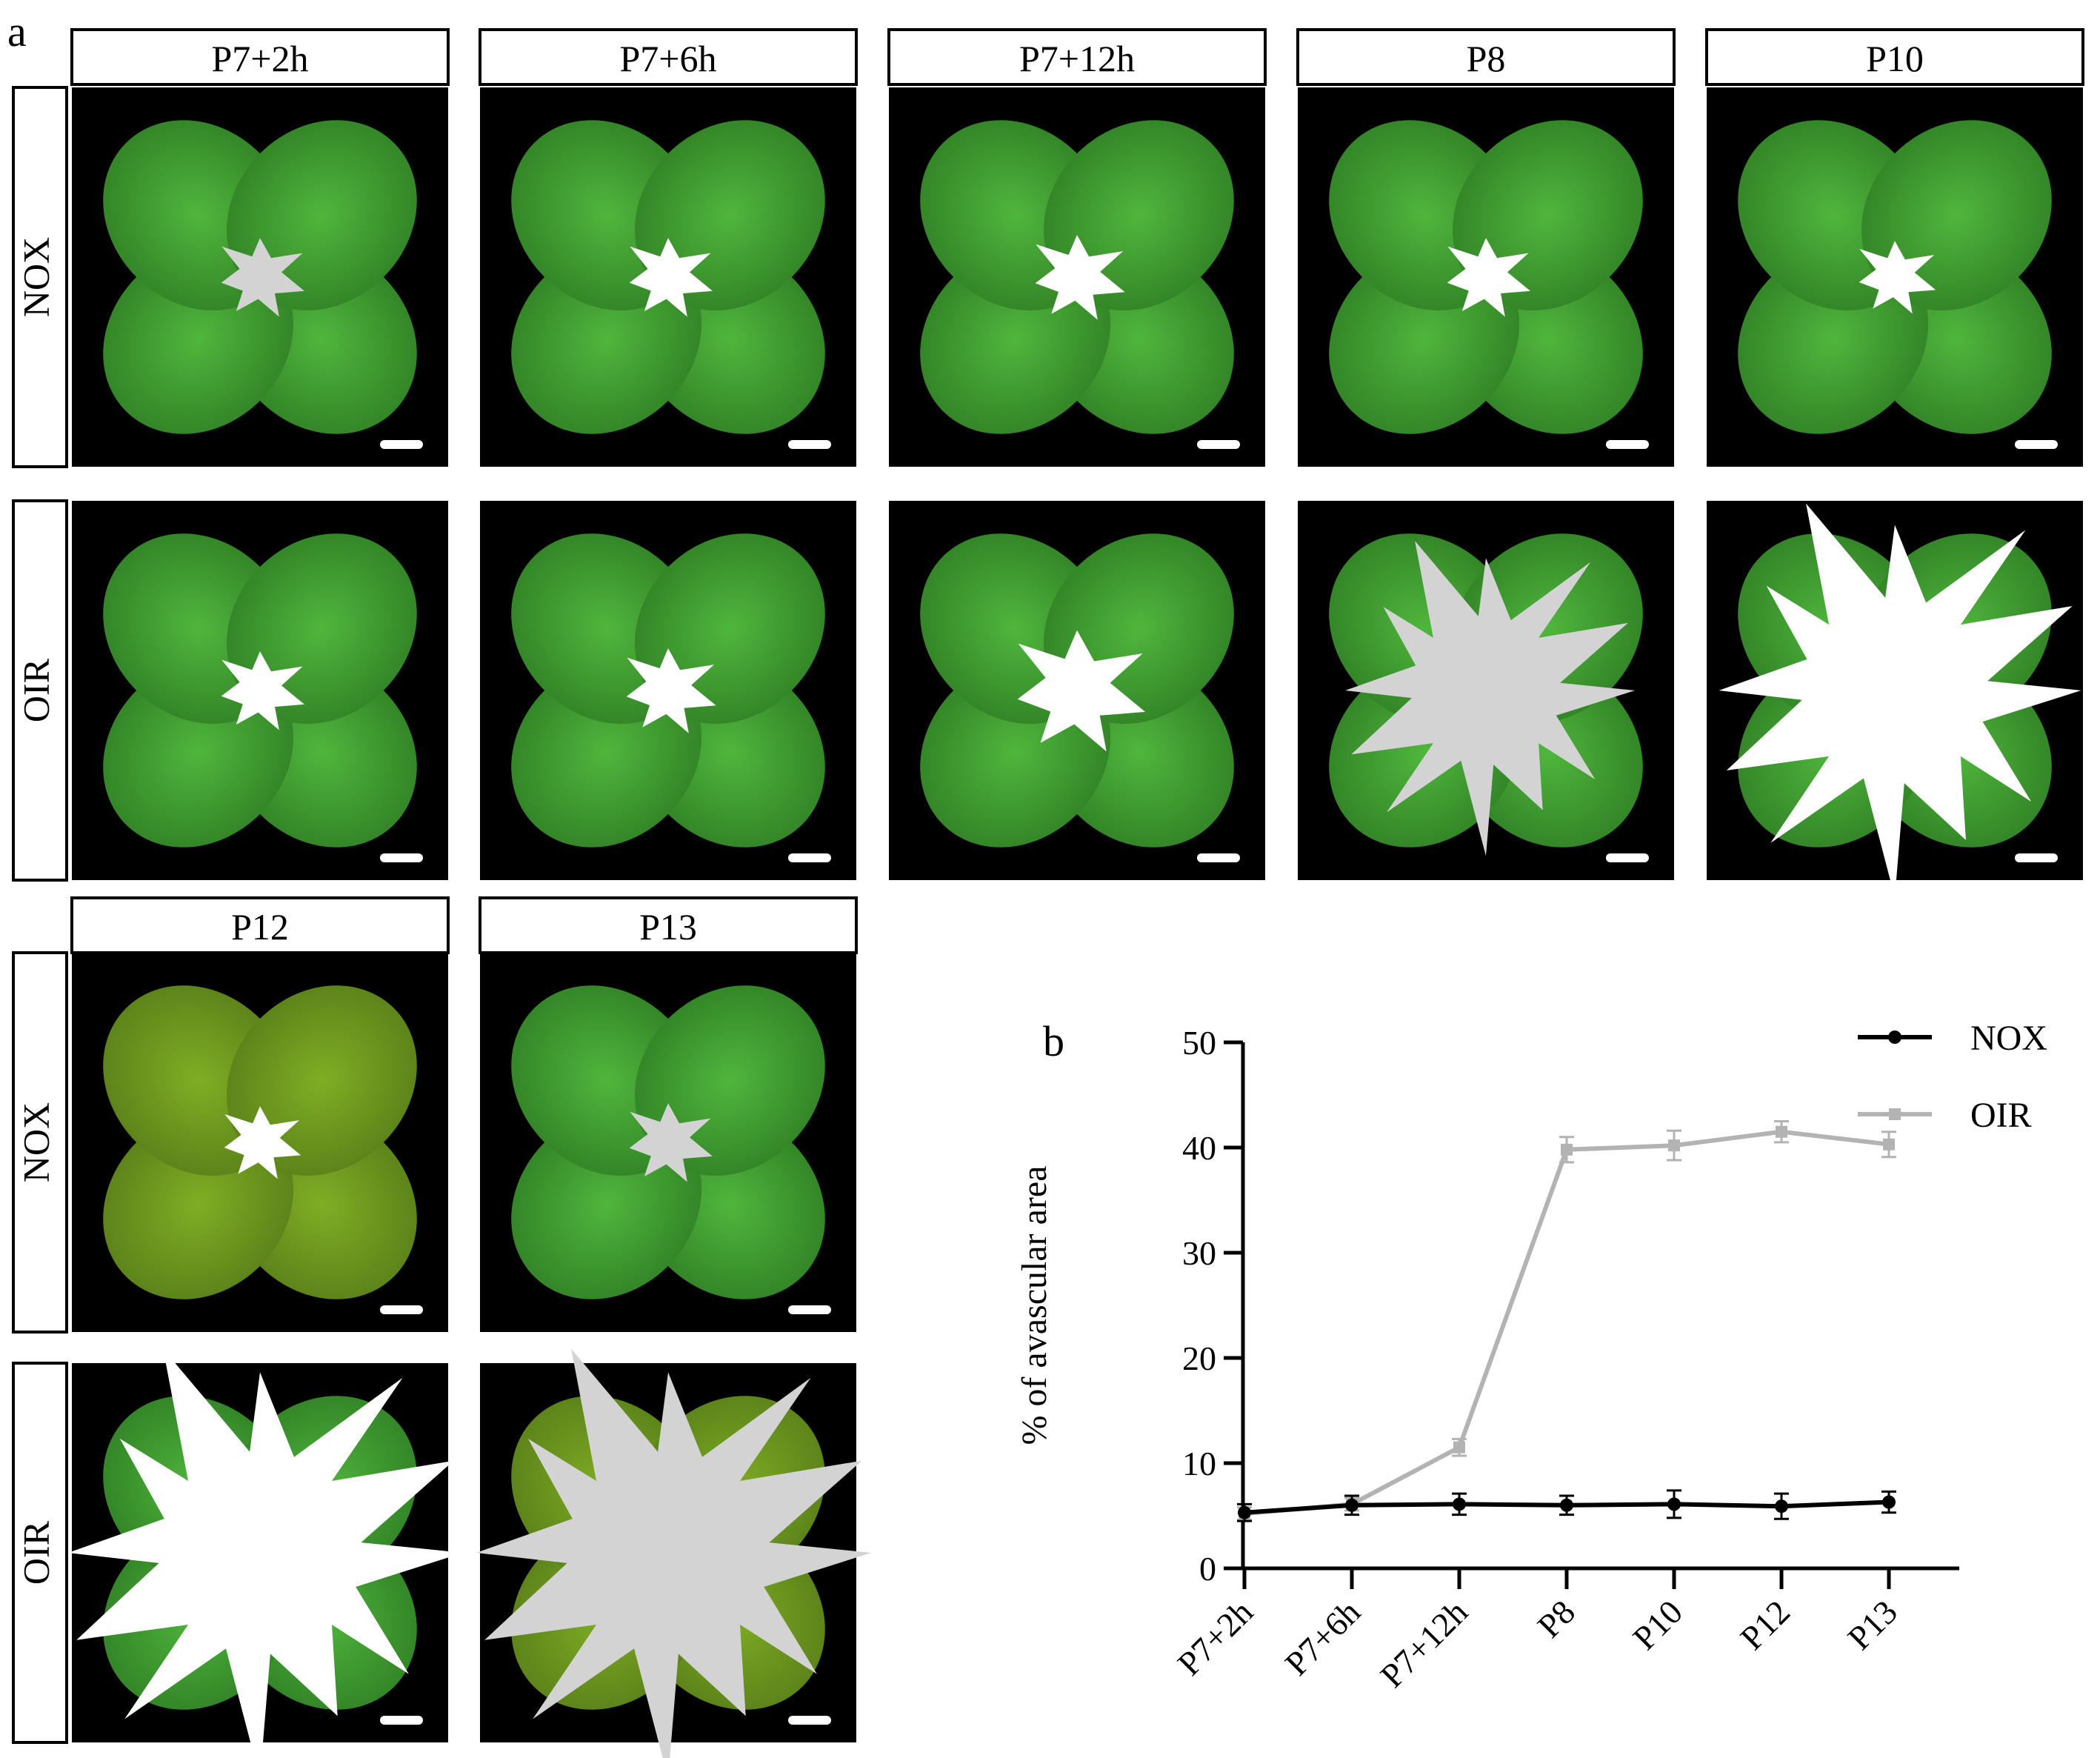  I want to click on timepoint-label: P7+6h, so click(667, 58).